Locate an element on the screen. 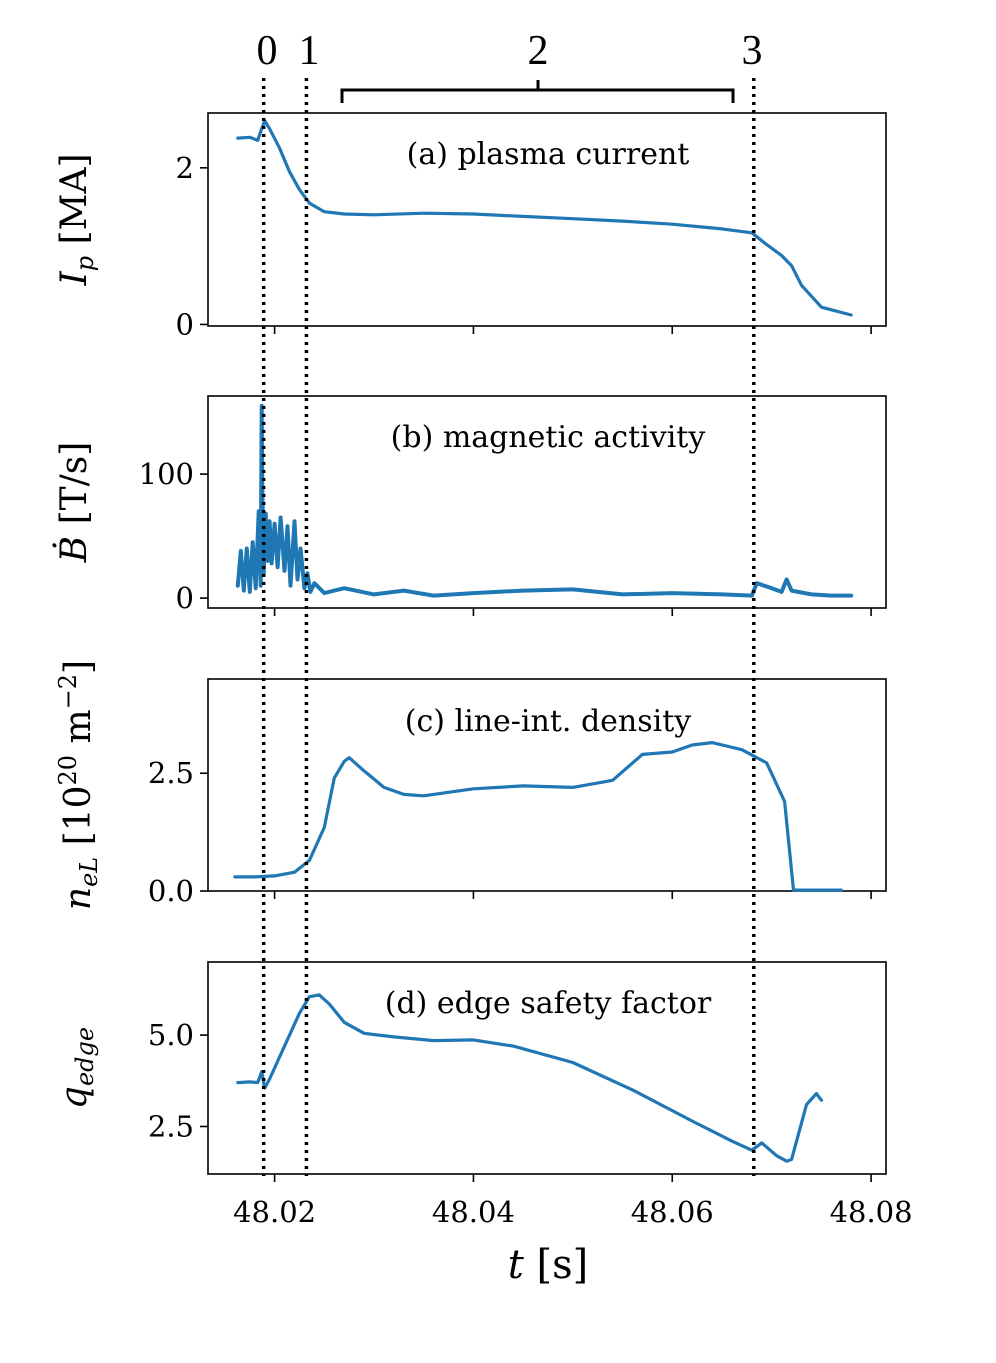  panel-magnetic-activity: 0 100 (b) magnetic activity Ḃ [T/s] is located at coordinates (470, 505).